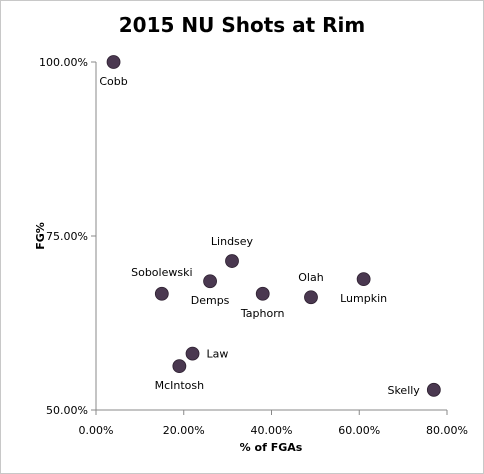  Describe the element at coordinates (96, 430) in the screenshot. I see `x-tick-label: 0.00%` at that location.